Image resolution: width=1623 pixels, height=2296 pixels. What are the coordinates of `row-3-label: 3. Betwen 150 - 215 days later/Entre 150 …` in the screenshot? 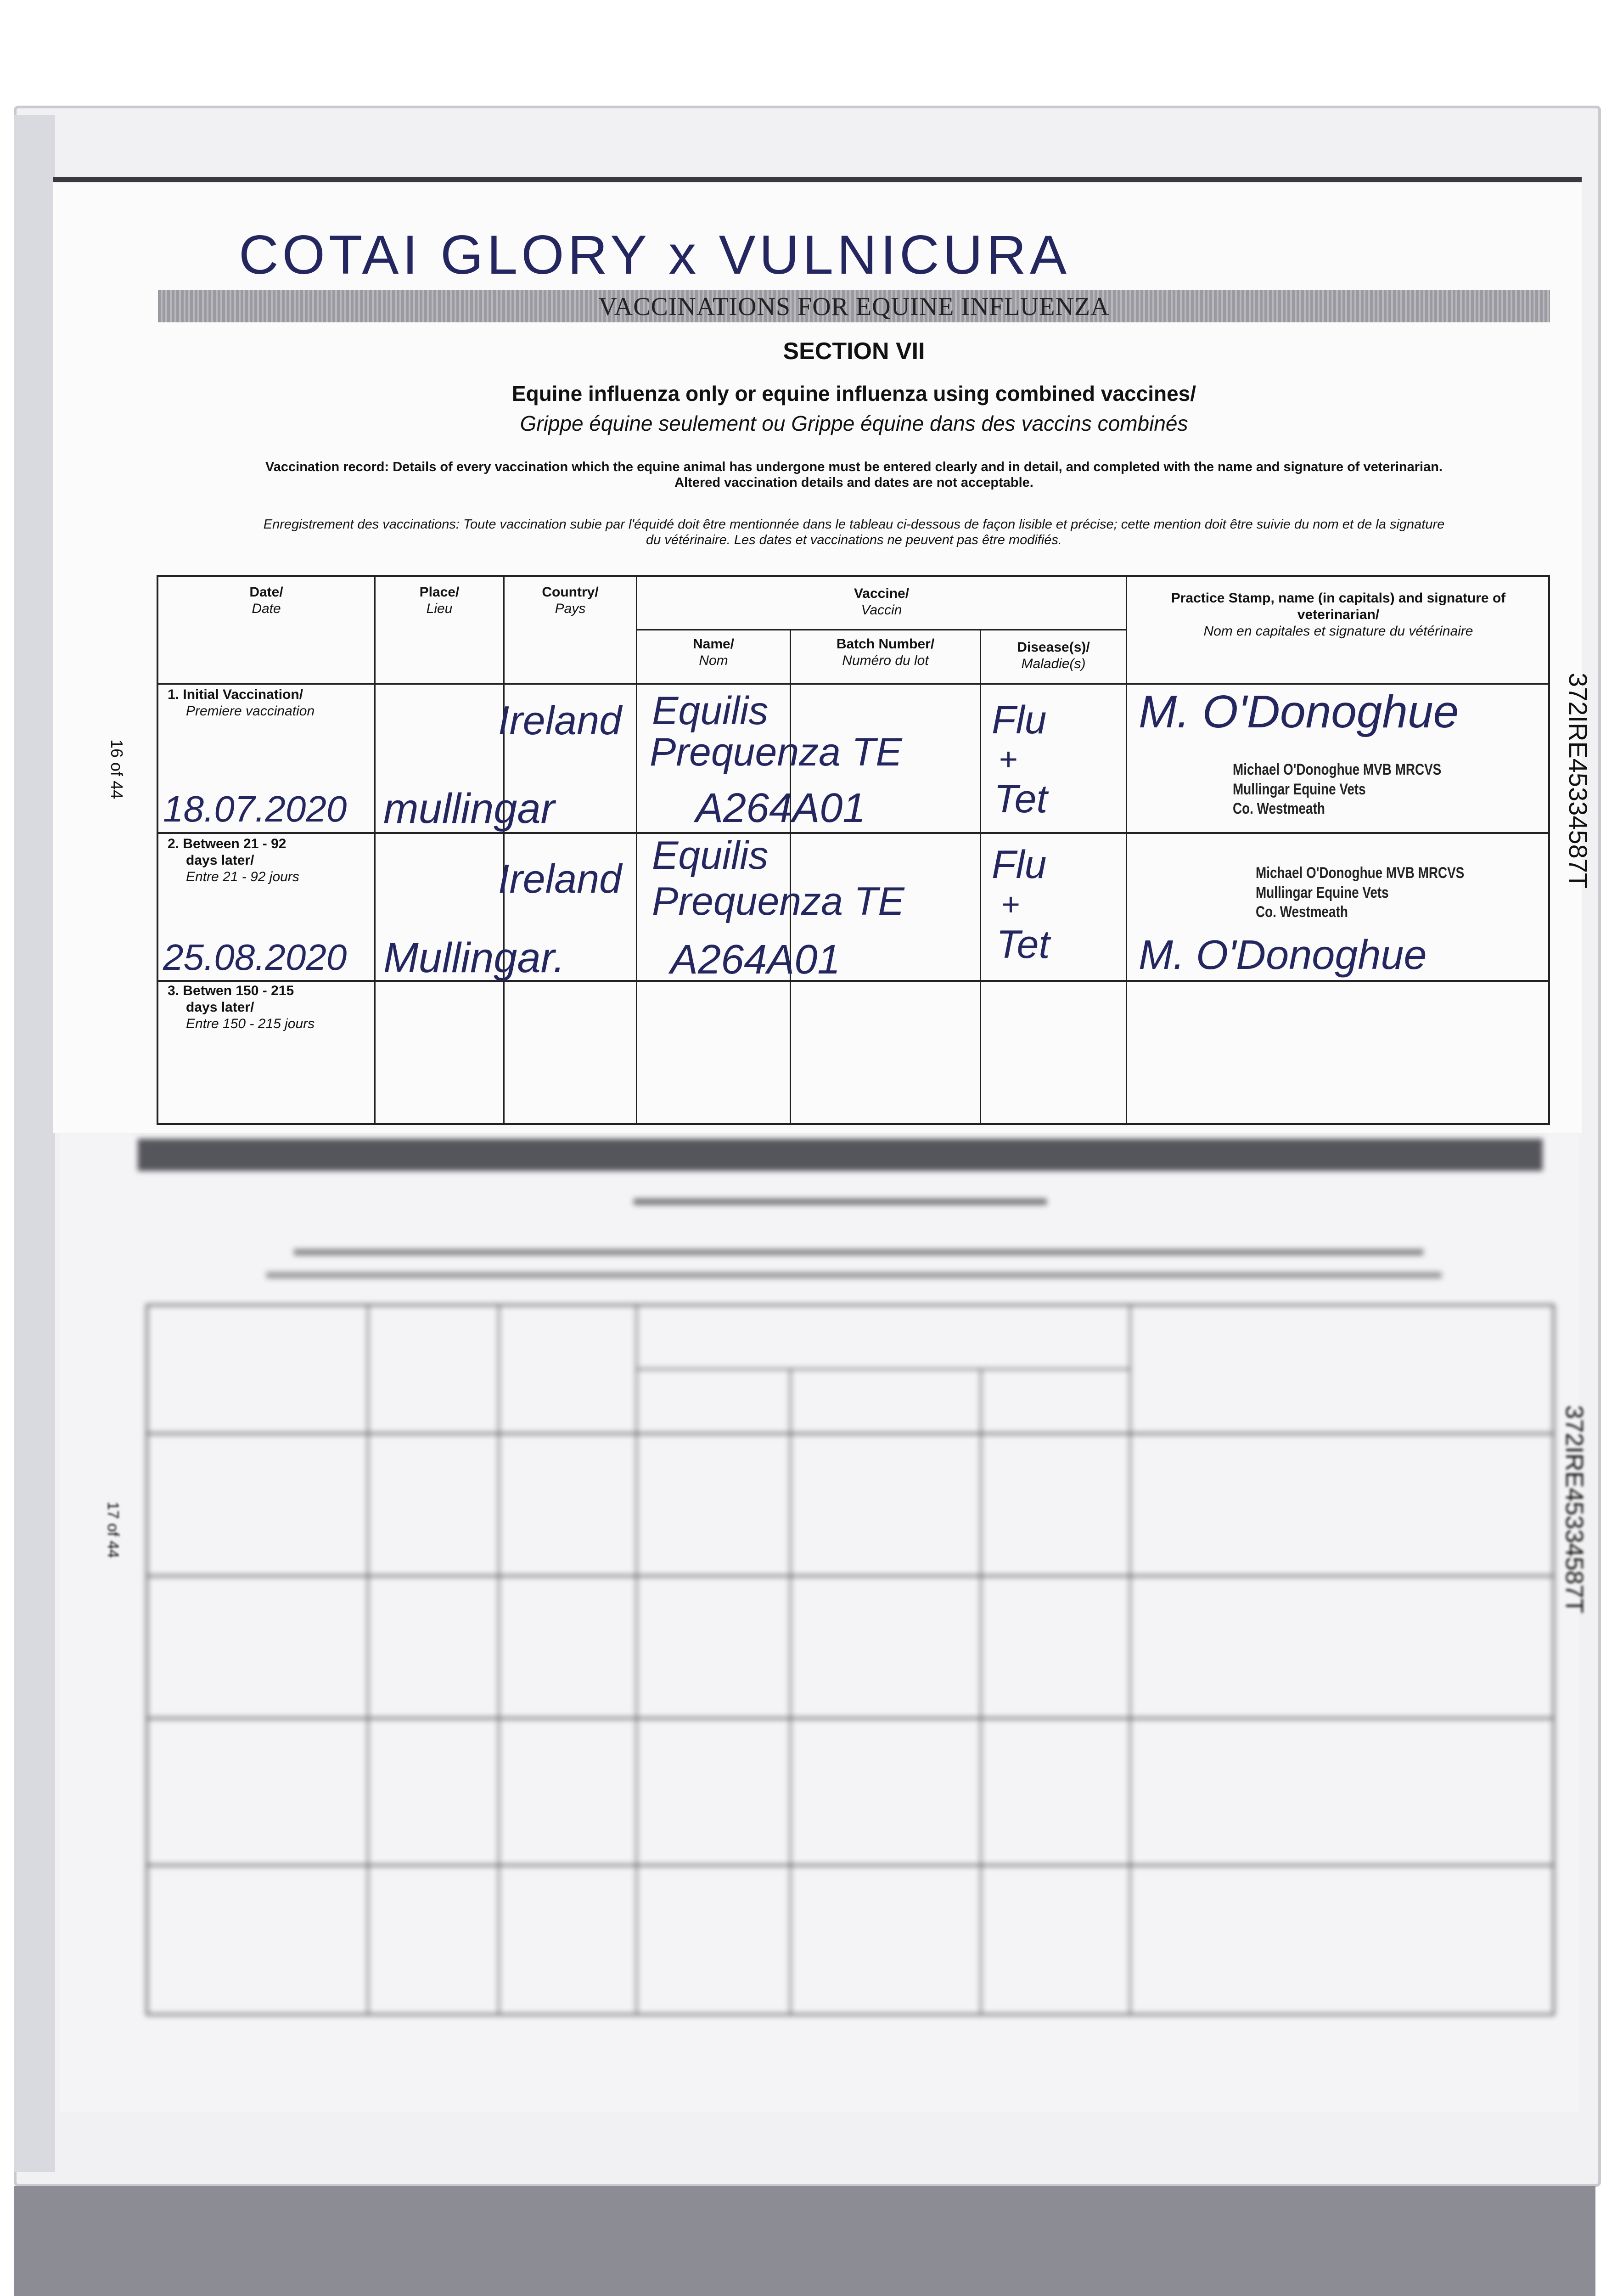 It's located at (241, 1007).